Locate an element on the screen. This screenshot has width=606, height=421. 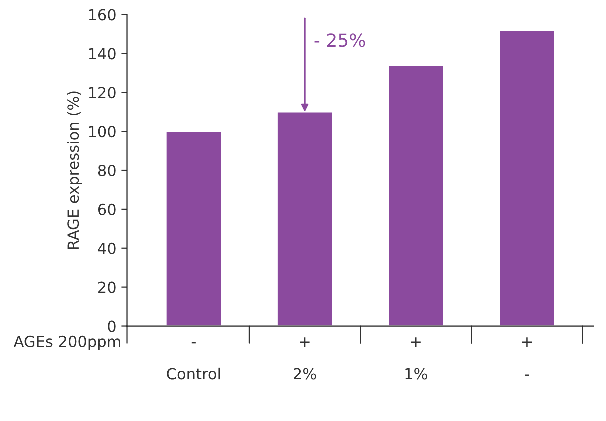
y-tick-label: 120 is located at coordinates (102, 93).